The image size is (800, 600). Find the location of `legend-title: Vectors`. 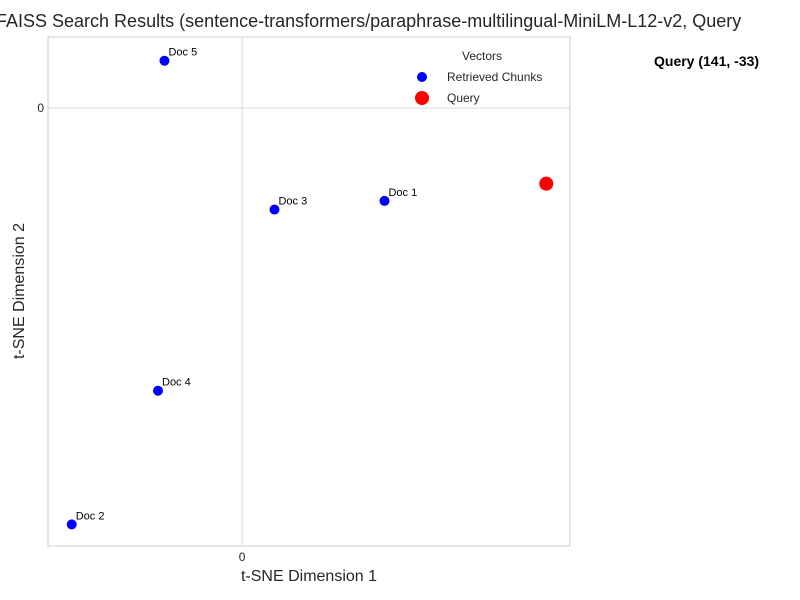

legend-title: Vectors is located at coordinates (482, 56).